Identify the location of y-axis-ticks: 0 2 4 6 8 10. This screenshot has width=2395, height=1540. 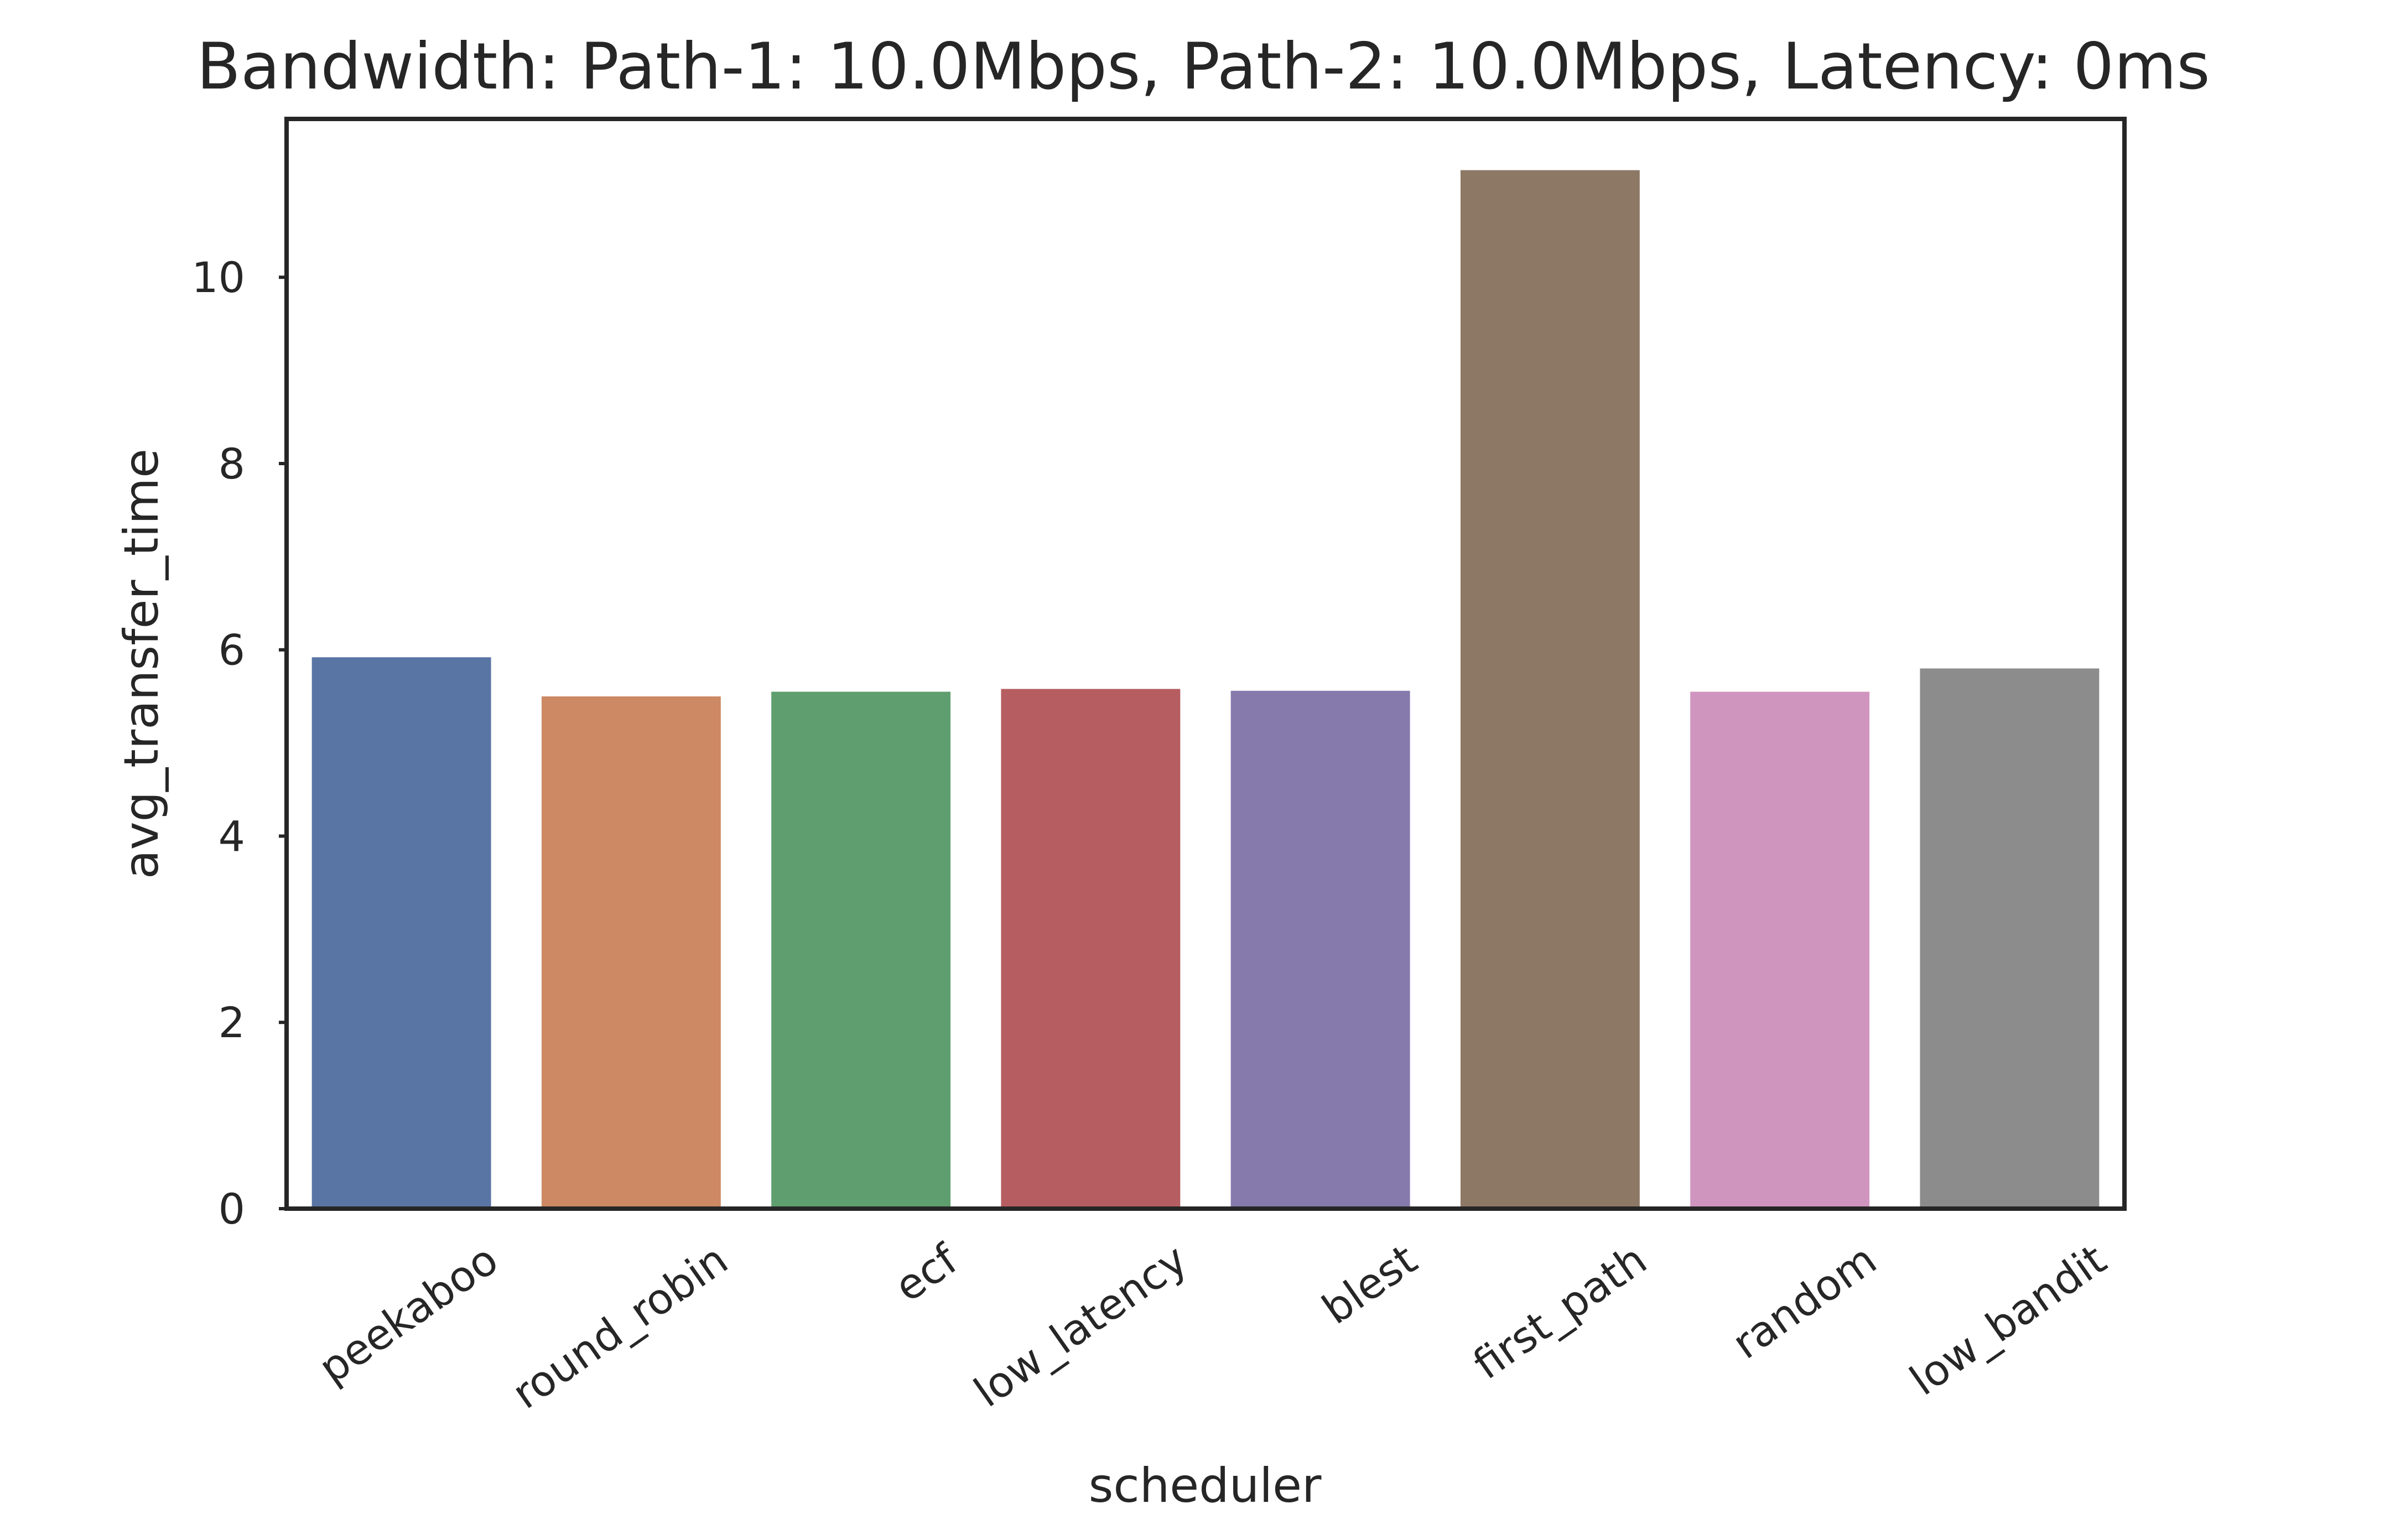
(239, 743).